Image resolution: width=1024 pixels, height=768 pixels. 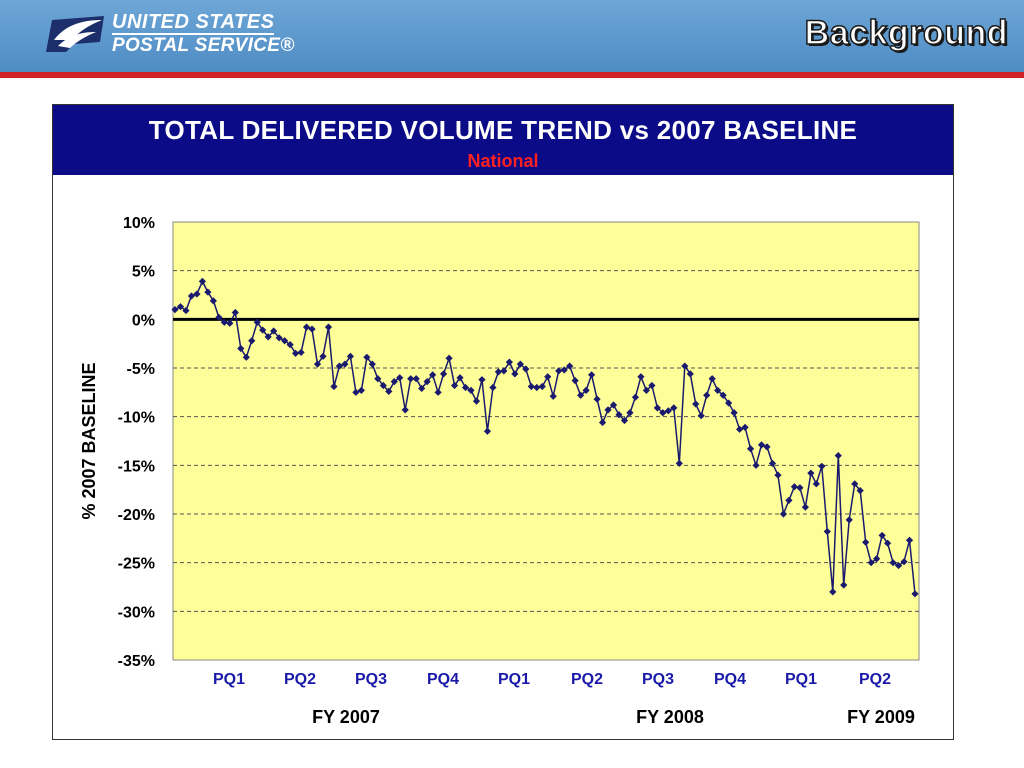 I want to click on y-tick-label: -25%, so click(x=136, y=564).